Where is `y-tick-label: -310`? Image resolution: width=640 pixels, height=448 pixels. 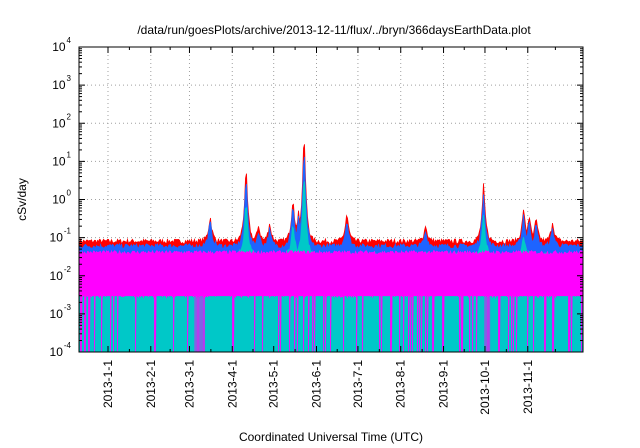
y-tick-label: -310 is located at coordinates (61, 312).